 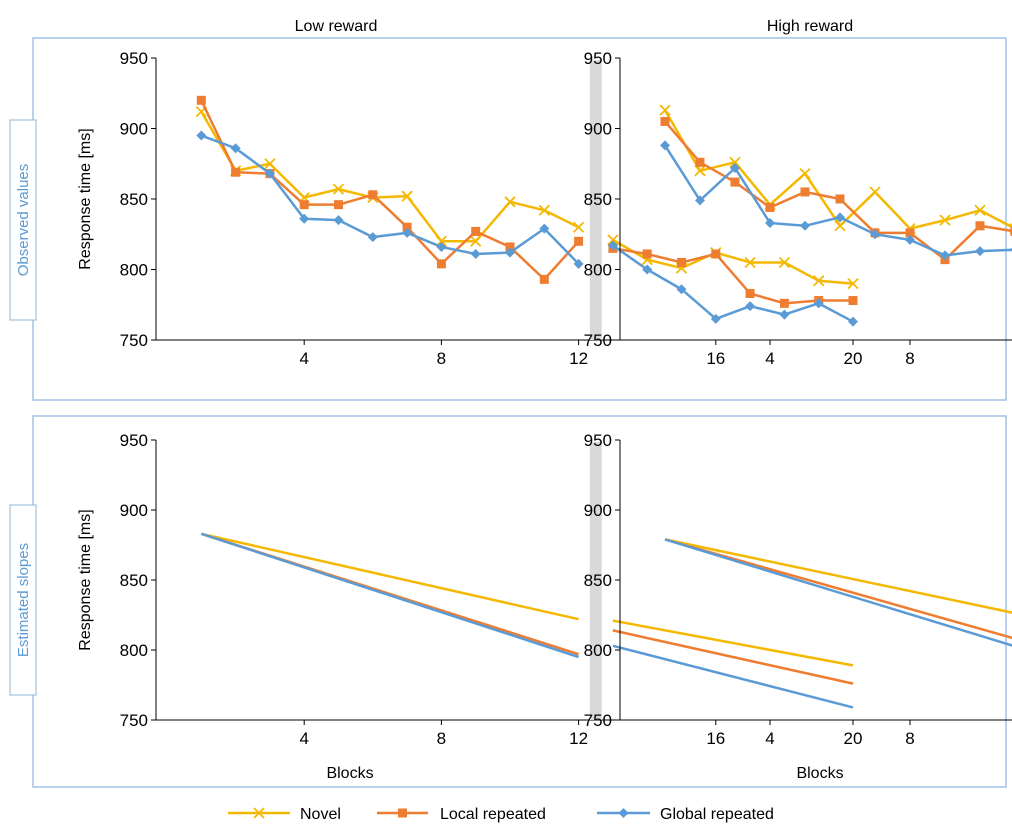 I want to click on slope-line-local-repeated, so click(x=733, y=657).